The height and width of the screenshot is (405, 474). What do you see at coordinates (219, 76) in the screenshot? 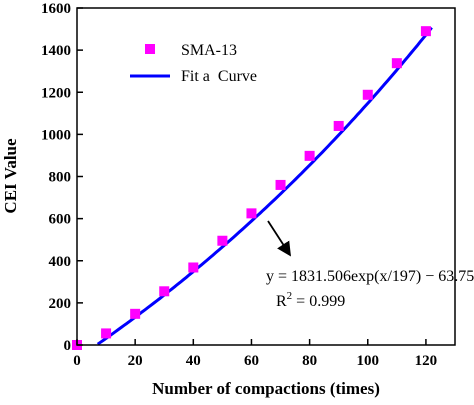
I see `legend-label-fit: Fit a Curve` at bounding box center [219, 76].